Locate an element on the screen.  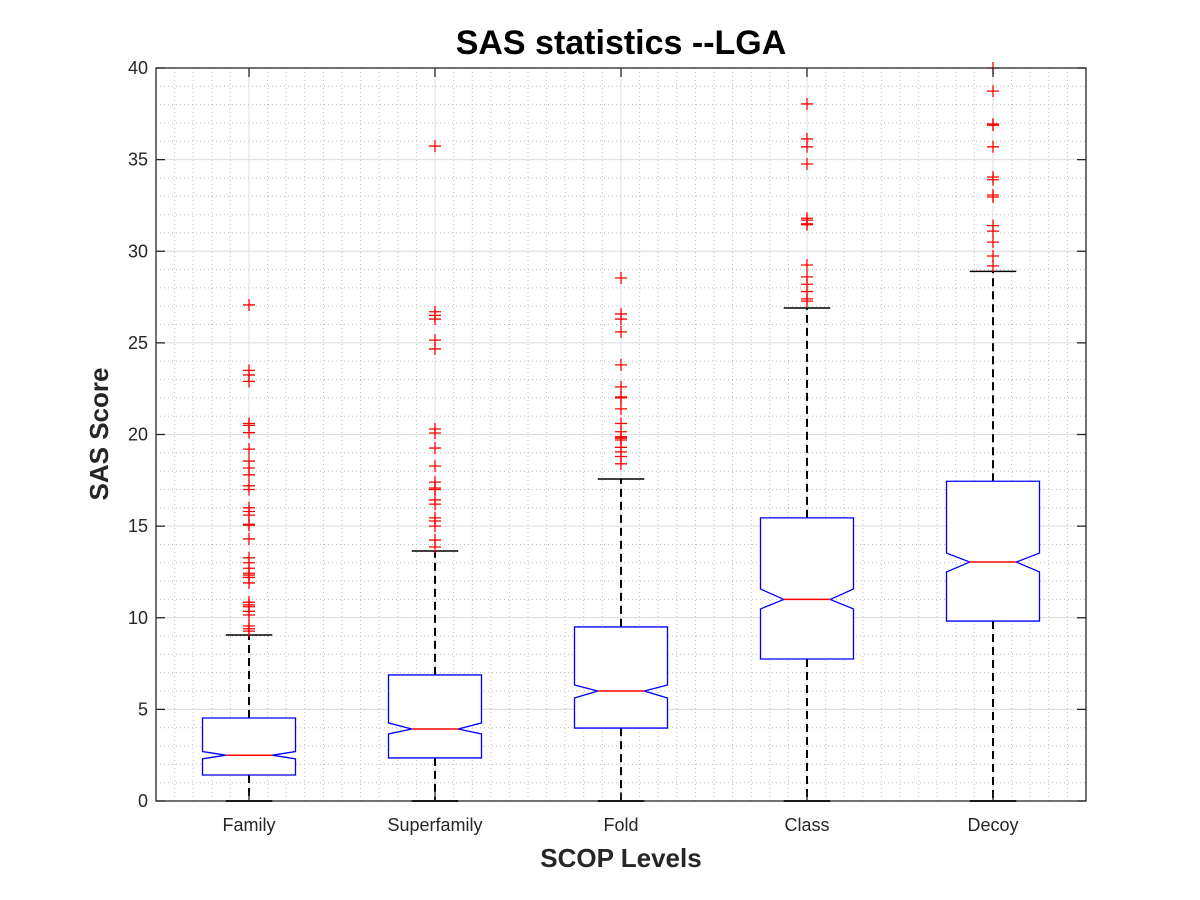
y-tick-labels: 0 5 10 15 20 25 30 35 40 is located at coordinates (138, 434).